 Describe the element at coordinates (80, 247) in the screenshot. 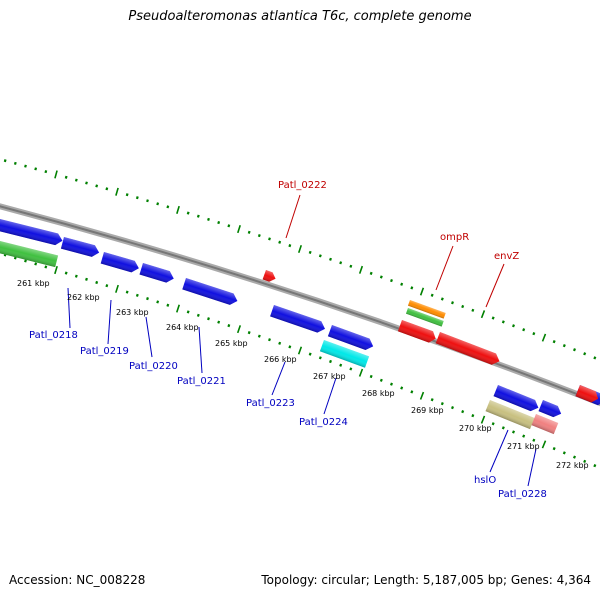

I see `gene-arrow-g2` at that location.